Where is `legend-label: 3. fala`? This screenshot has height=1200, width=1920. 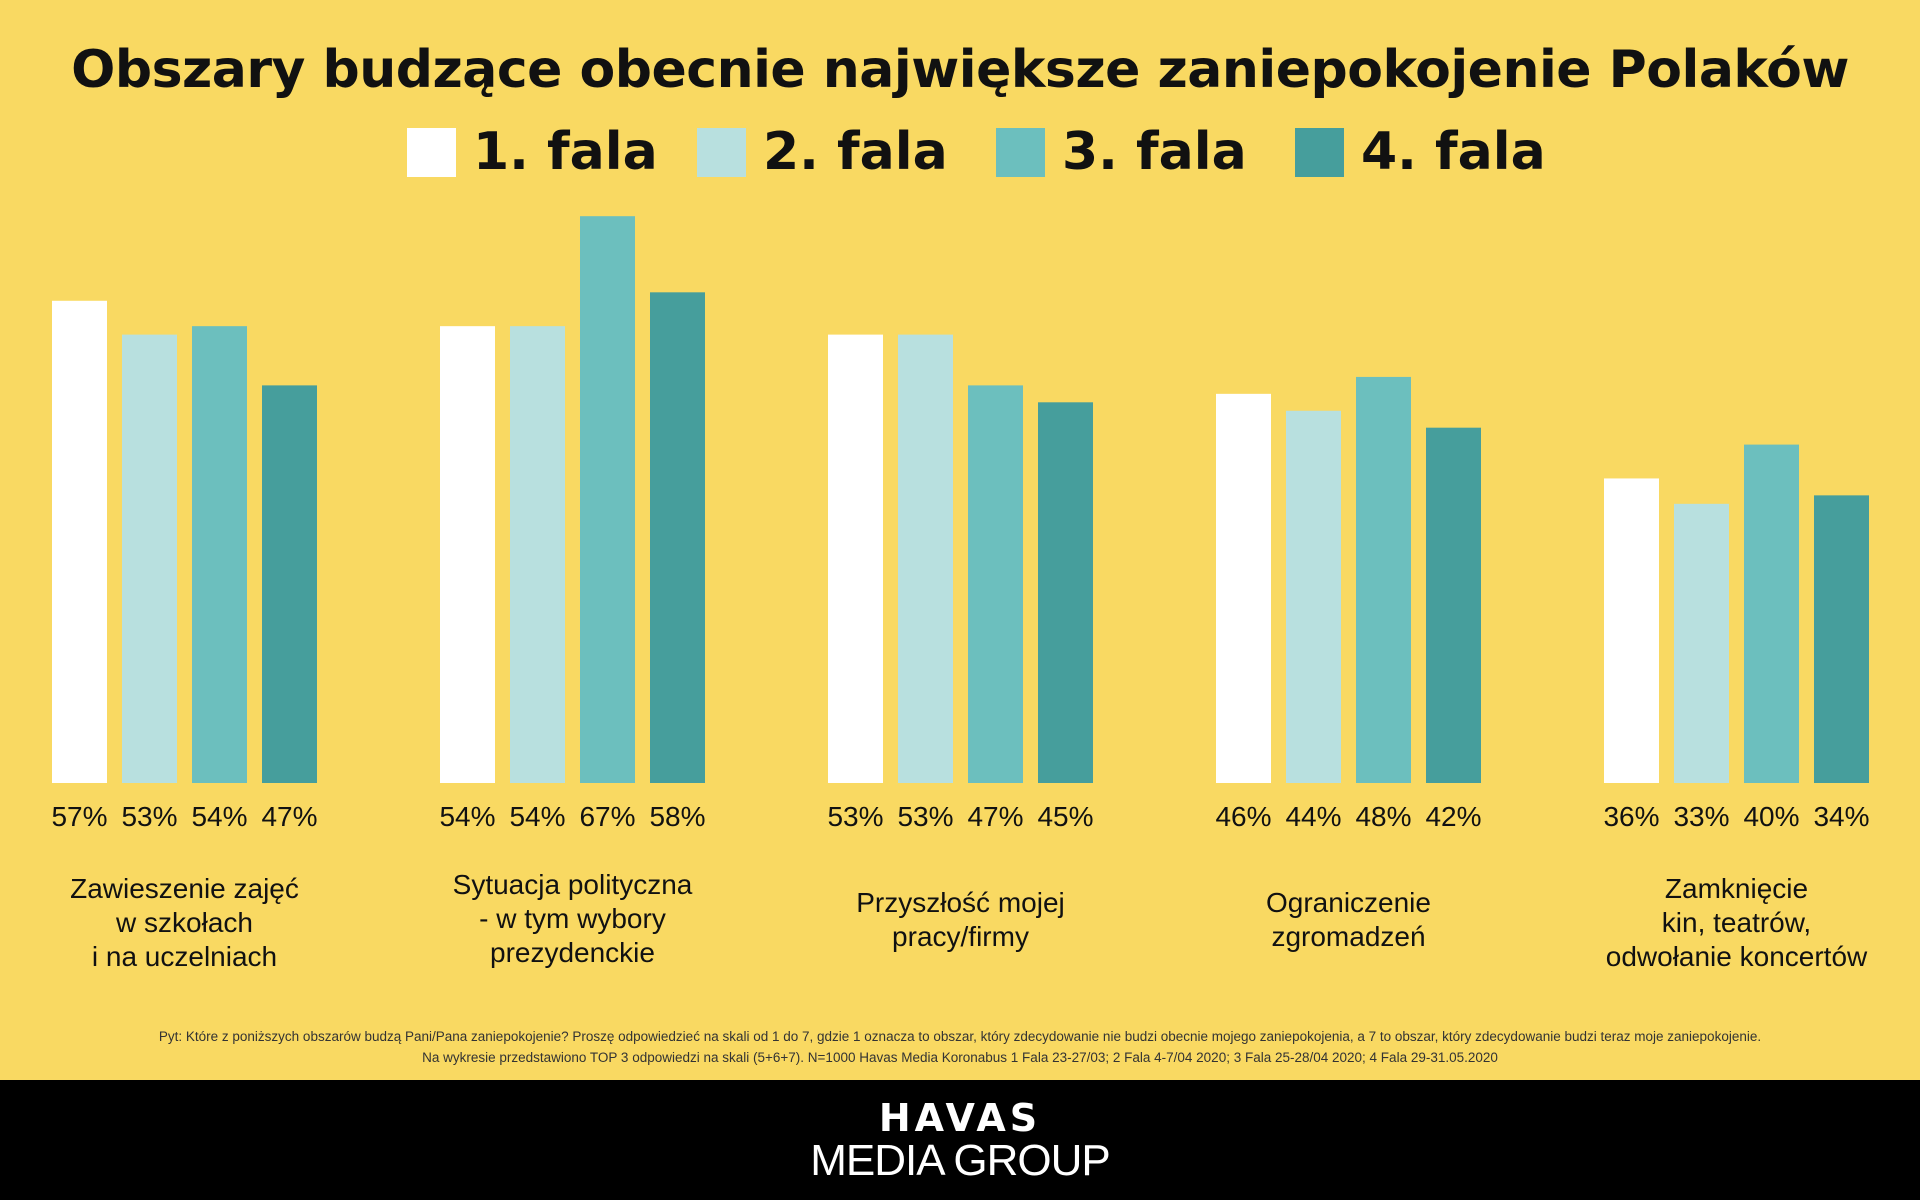 legend-label: 3. fala is located at coordinates (1154, 152).